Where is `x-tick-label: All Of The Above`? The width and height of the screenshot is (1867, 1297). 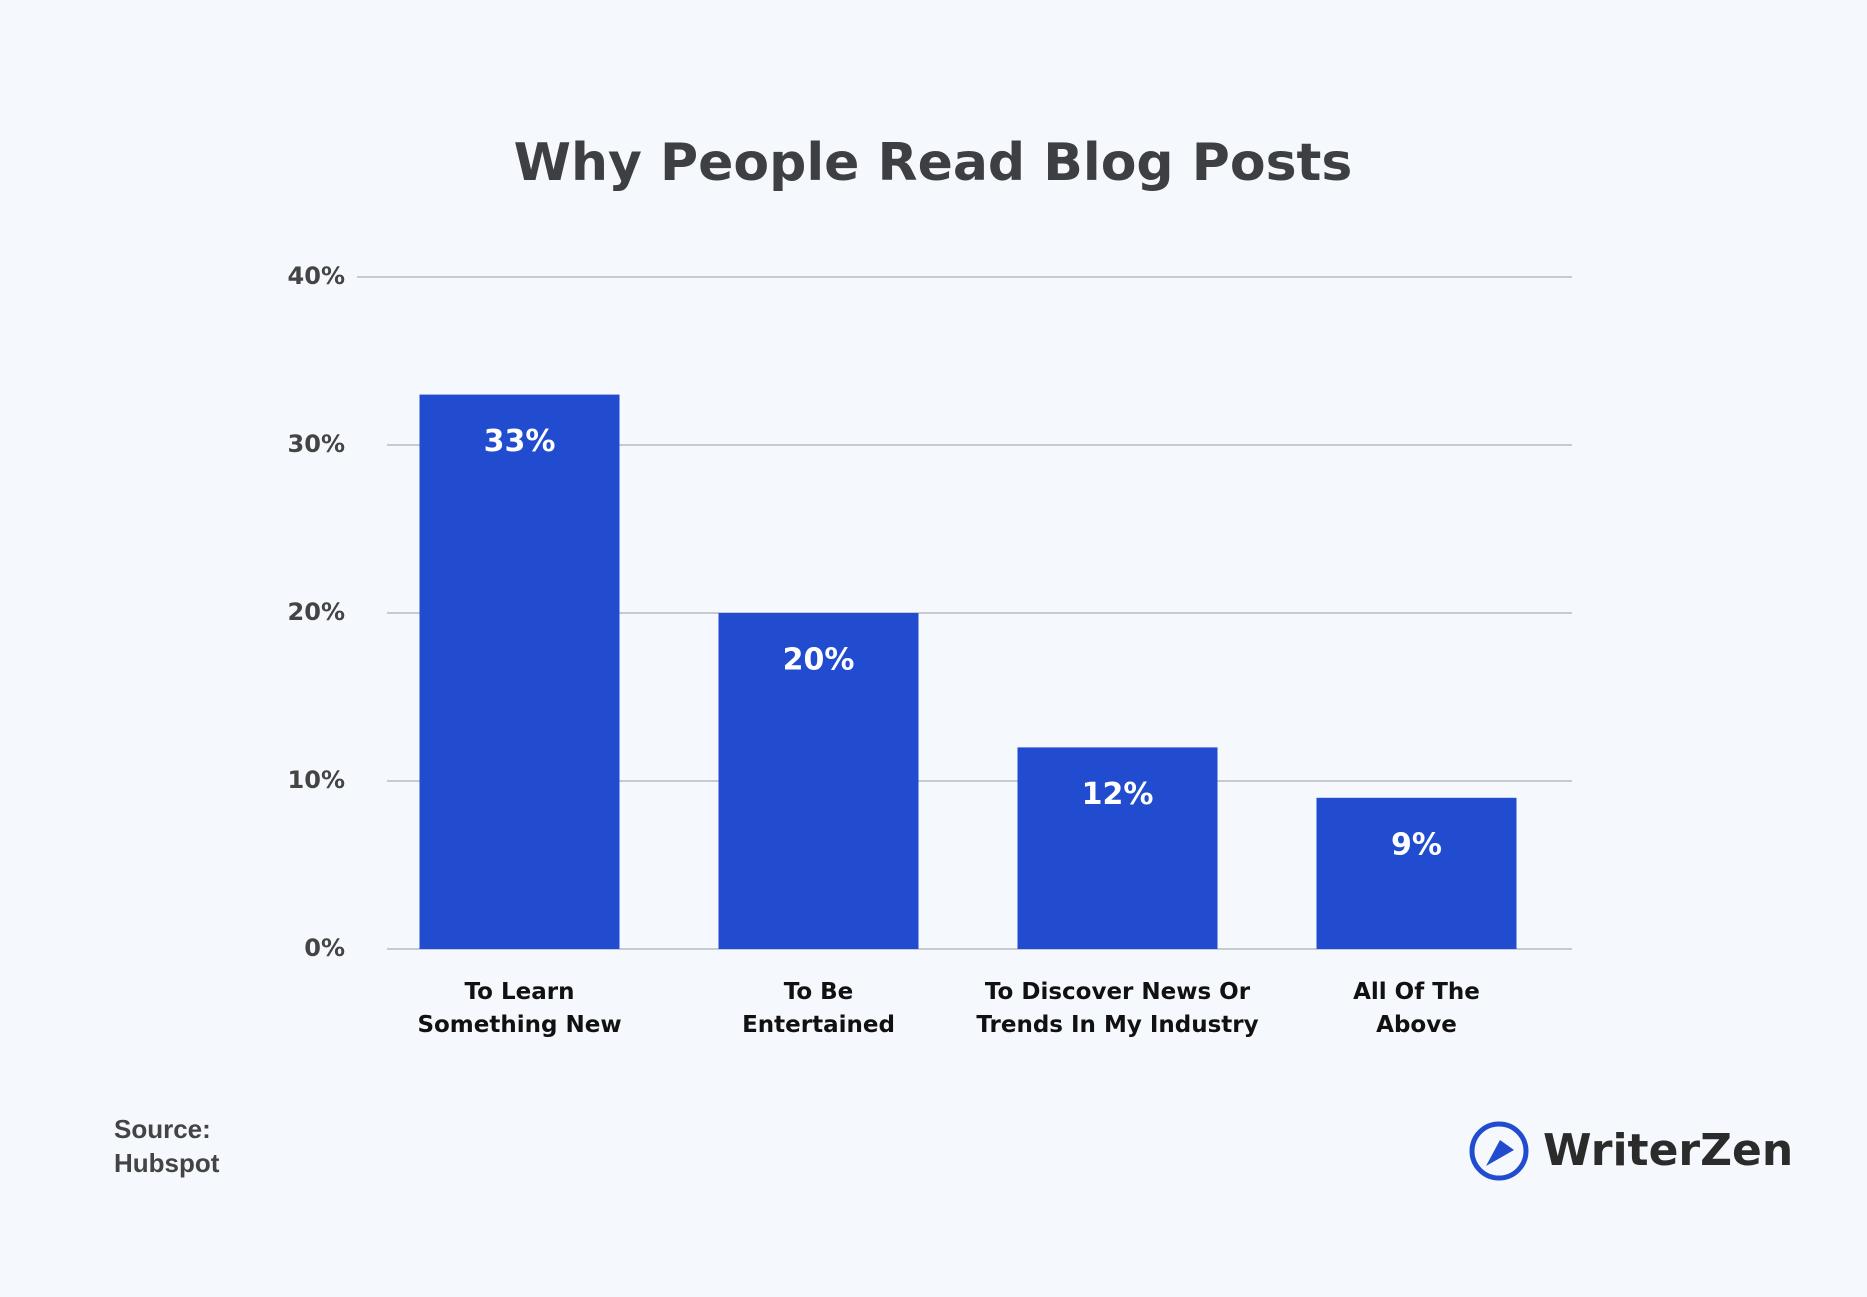 x-tick-label: All Of The Above is located at coordinates (1416, 1008).